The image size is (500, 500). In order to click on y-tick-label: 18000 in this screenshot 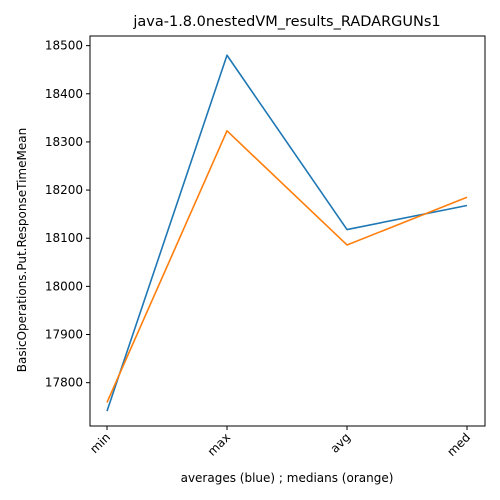, I will do `click(64, 286)`.